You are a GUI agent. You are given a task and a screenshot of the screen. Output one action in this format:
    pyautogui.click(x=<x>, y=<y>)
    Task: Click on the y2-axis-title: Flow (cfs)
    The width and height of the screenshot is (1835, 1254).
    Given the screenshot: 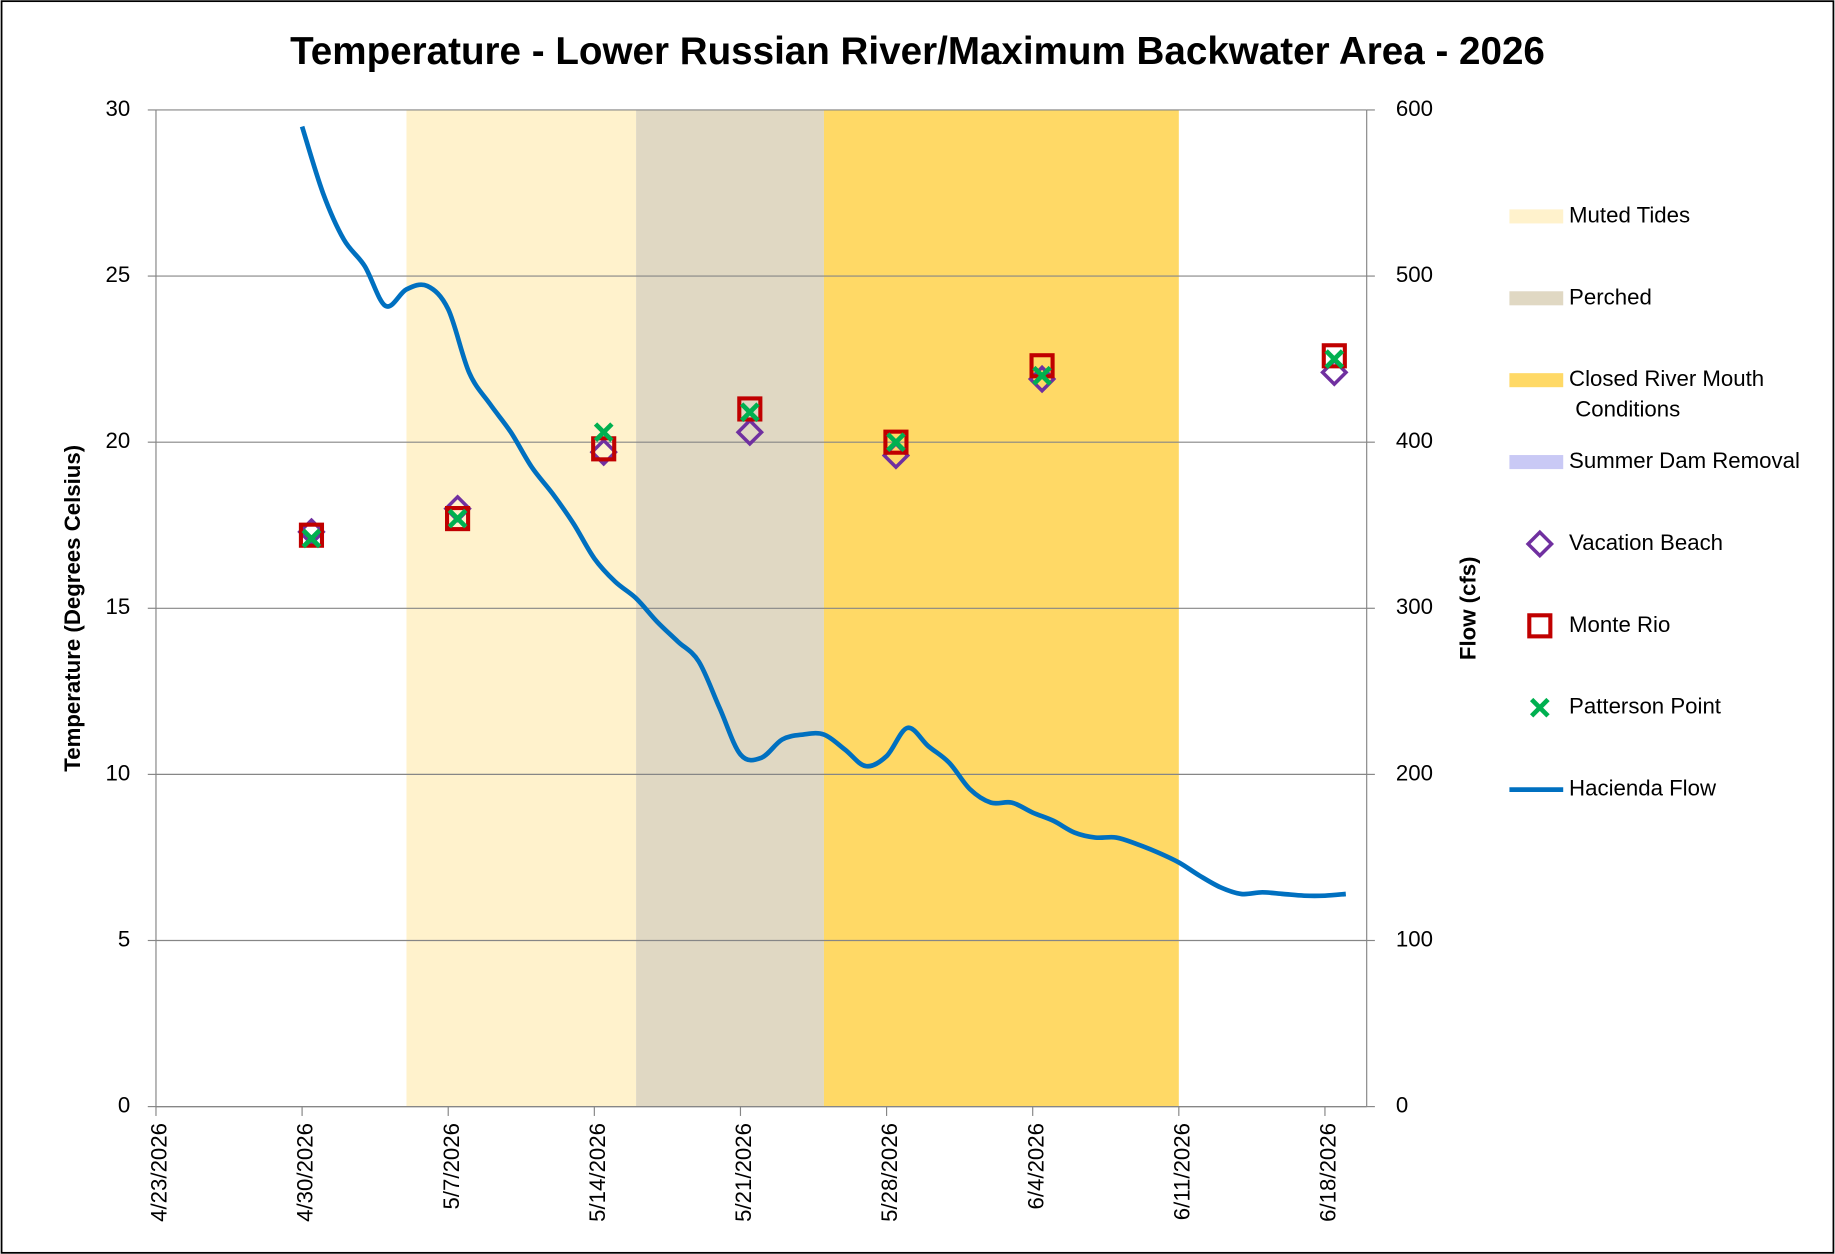 What is the action you would take?
    pyautogui.click(x=1468, y=608)
    